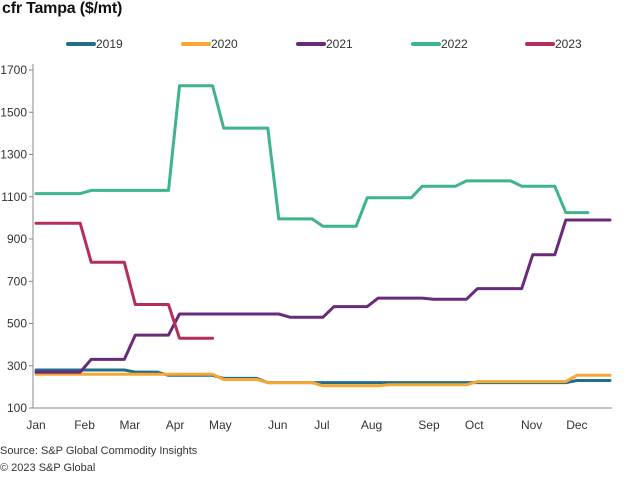 The image size is (640, 480). What do you see at coordinates (568, 44) in the screenshot?
I see `legend-label-2023: 2023` at bounding box center [568, 44].